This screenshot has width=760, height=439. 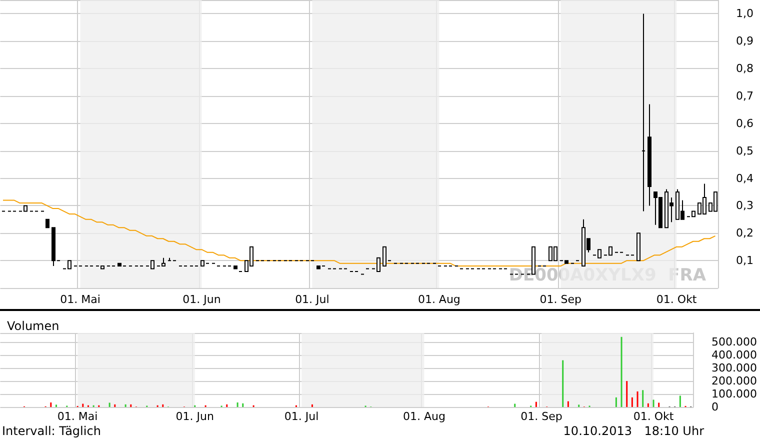 What do you see at coordinates (745, 178) in the screenshot?
I see `y-tick-label: 0,4` at bounding box center [745, 178].